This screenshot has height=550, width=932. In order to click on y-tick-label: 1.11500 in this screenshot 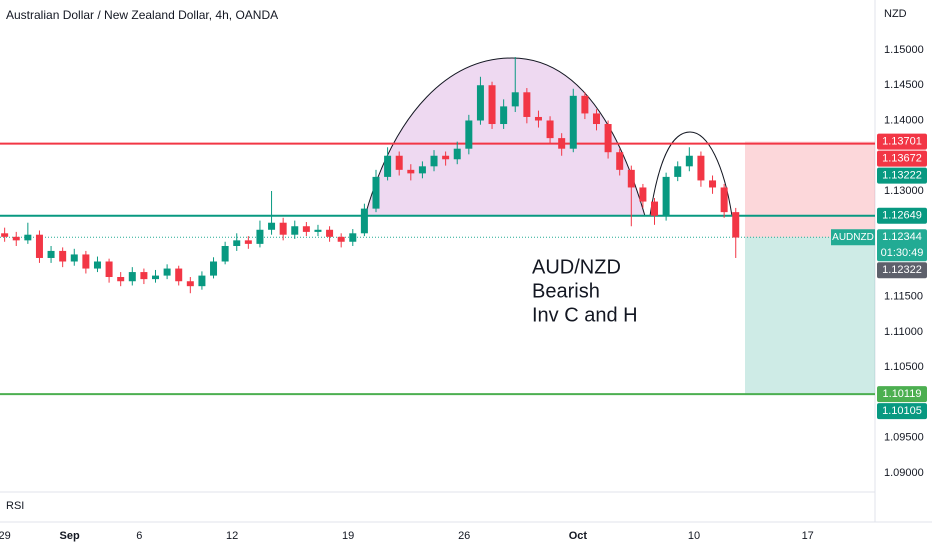, I will do `click(903, 297)`.